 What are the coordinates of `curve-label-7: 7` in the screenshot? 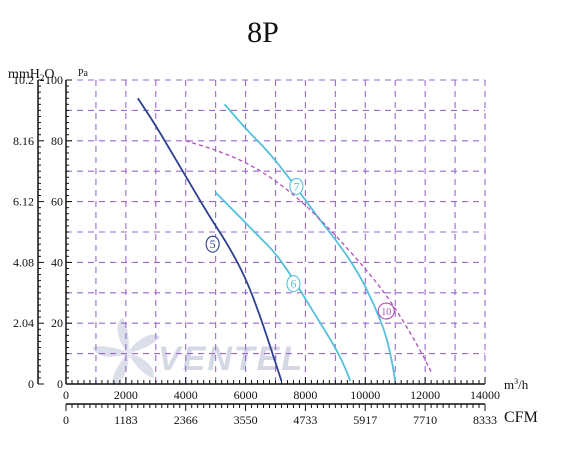 It's located at (296, 186).